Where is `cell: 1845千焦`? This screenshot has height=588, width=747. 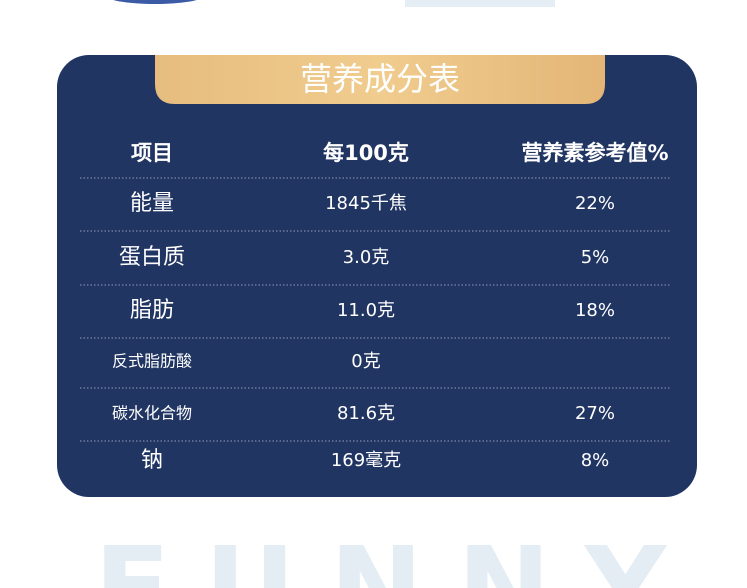
cell: 1845千焦 is located at coordinates (366, 203).